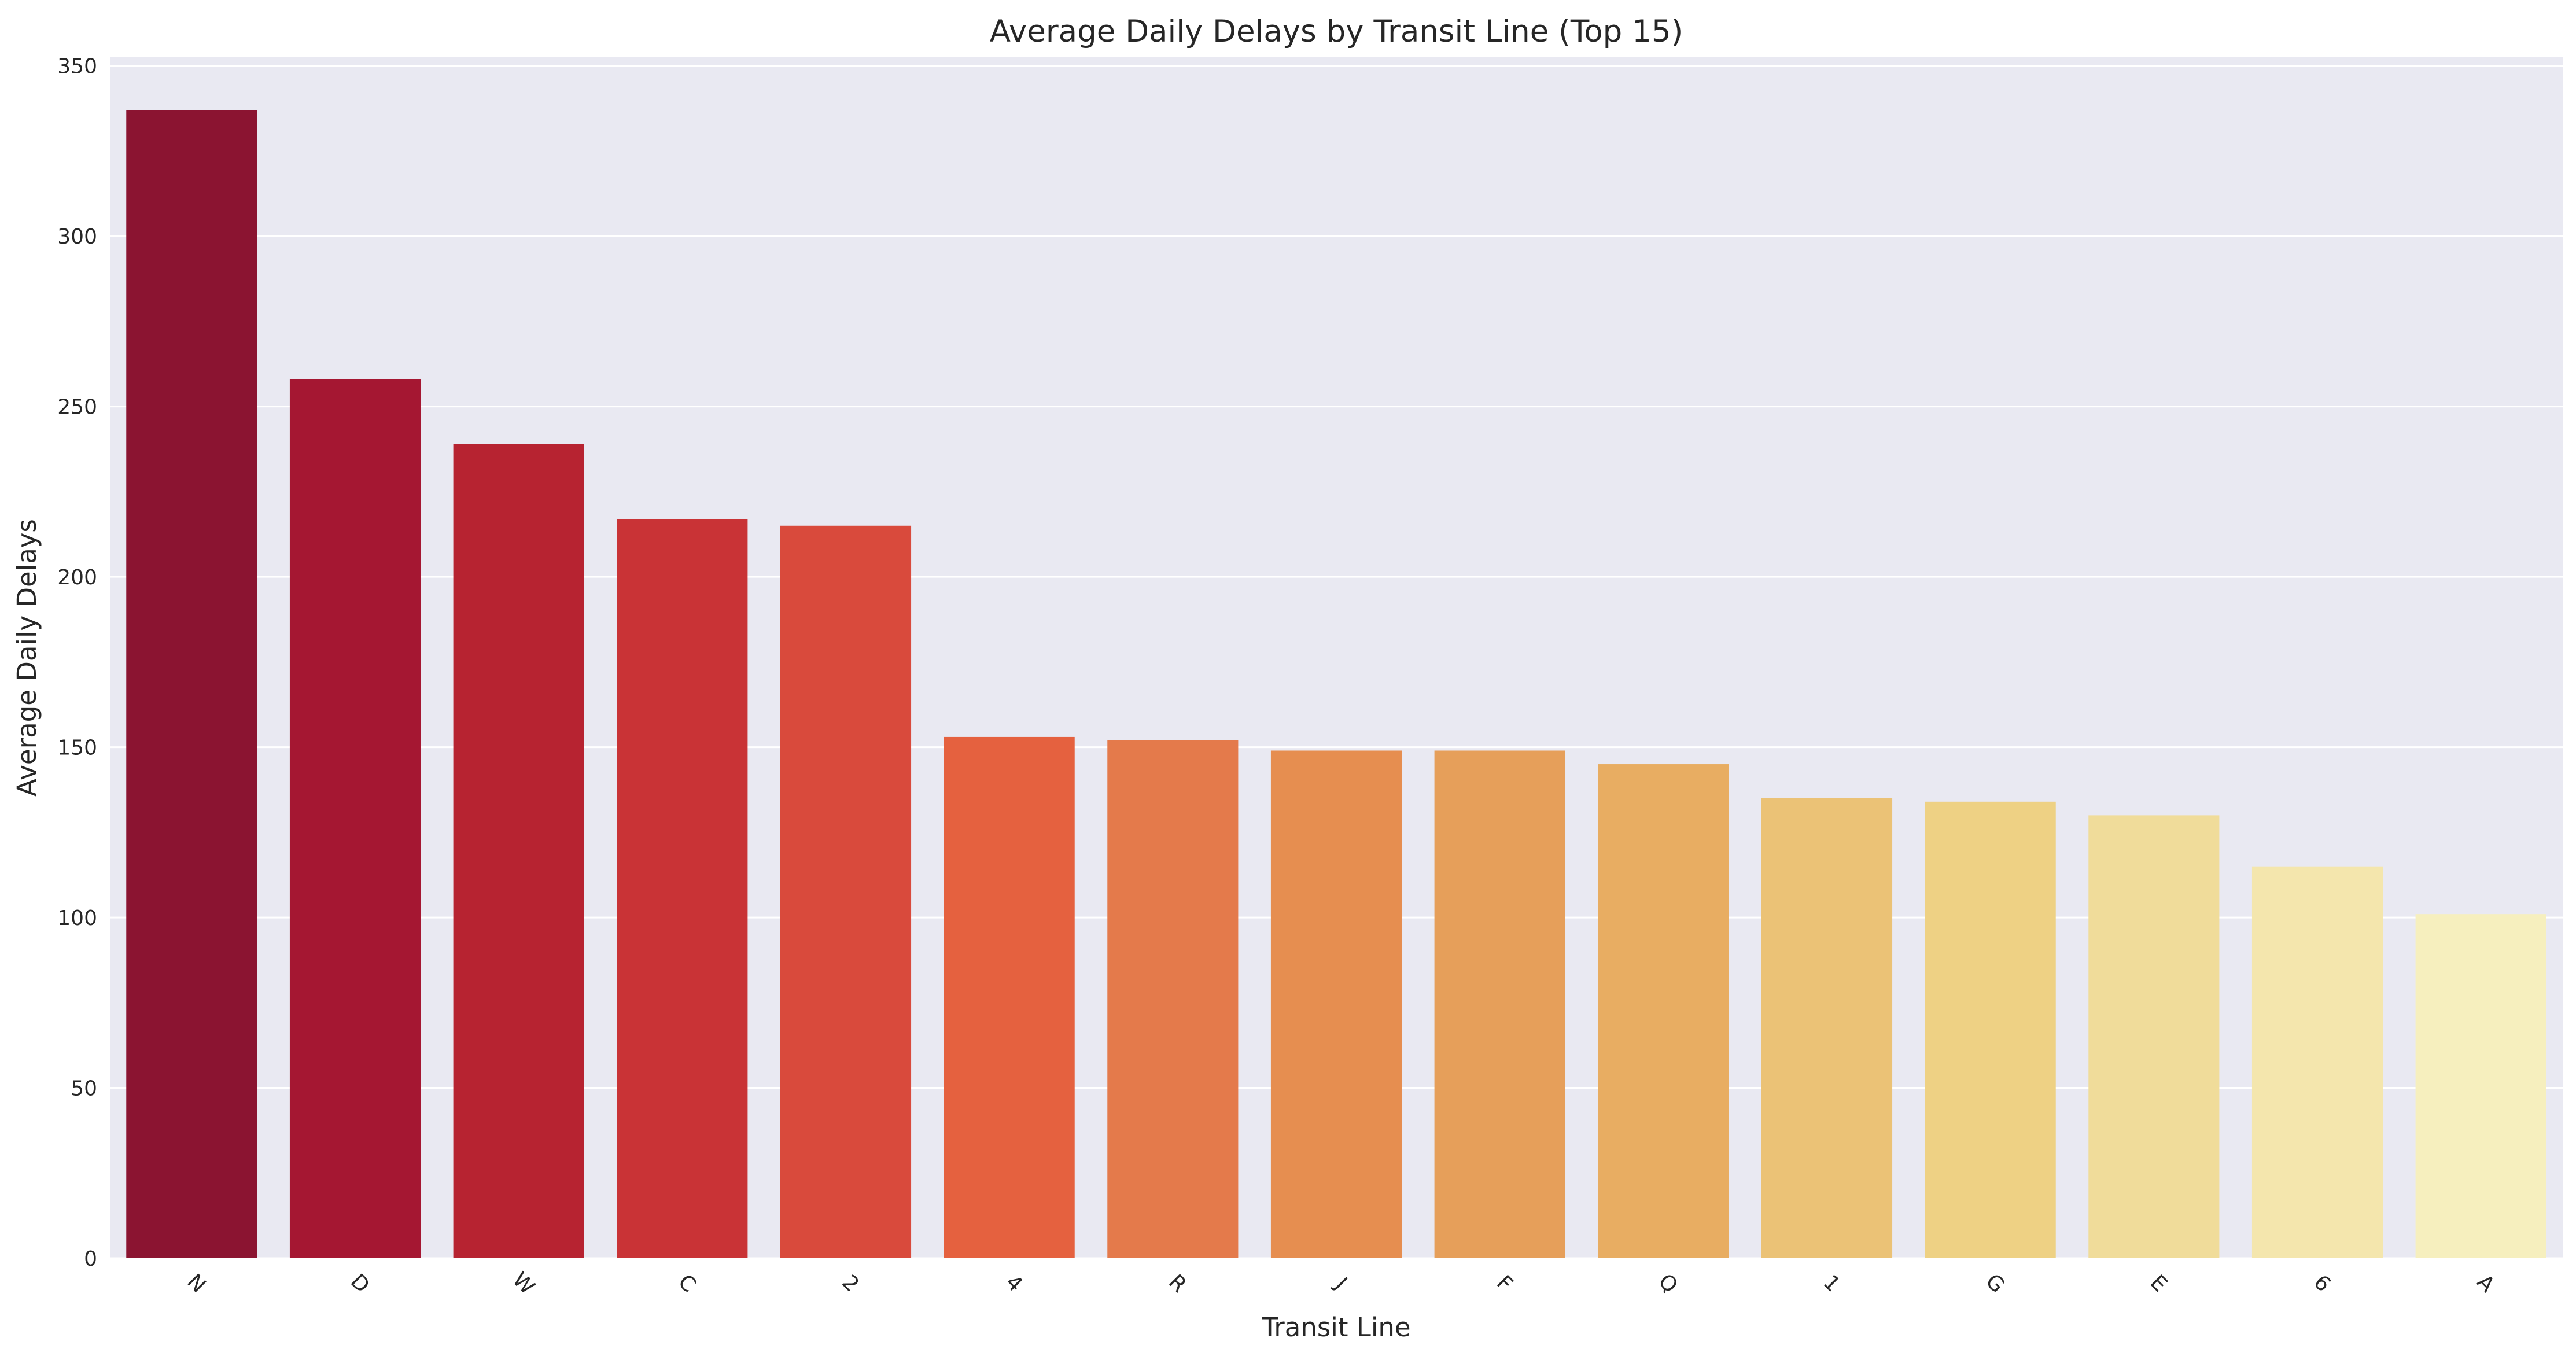  Describe the element at coordinates (1335, 1327) in the screenshot. I see `x-axis-label: Transit Line` at that location.